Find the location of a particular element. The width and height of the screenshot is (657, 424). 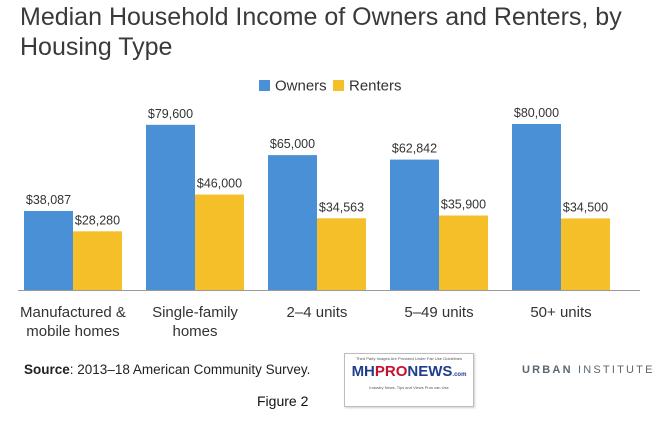

value-label-owners-1: $79,600 is located at coordinates (170, 114).